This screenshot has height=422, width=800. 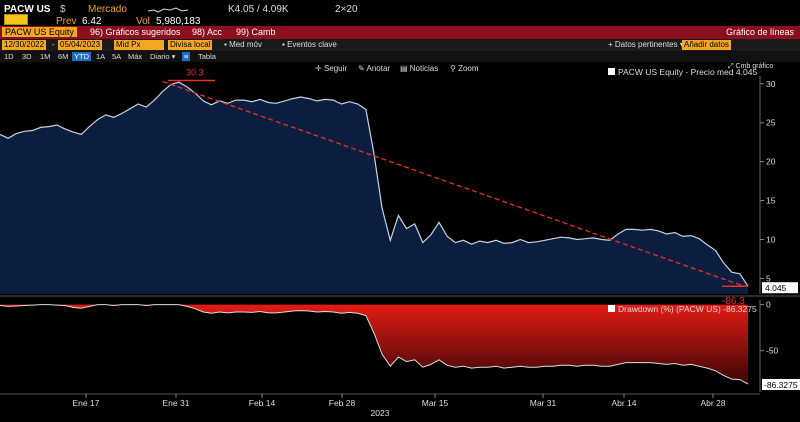 I want to click on ticker-symbol: PACW US, so click(x=27, y=9).